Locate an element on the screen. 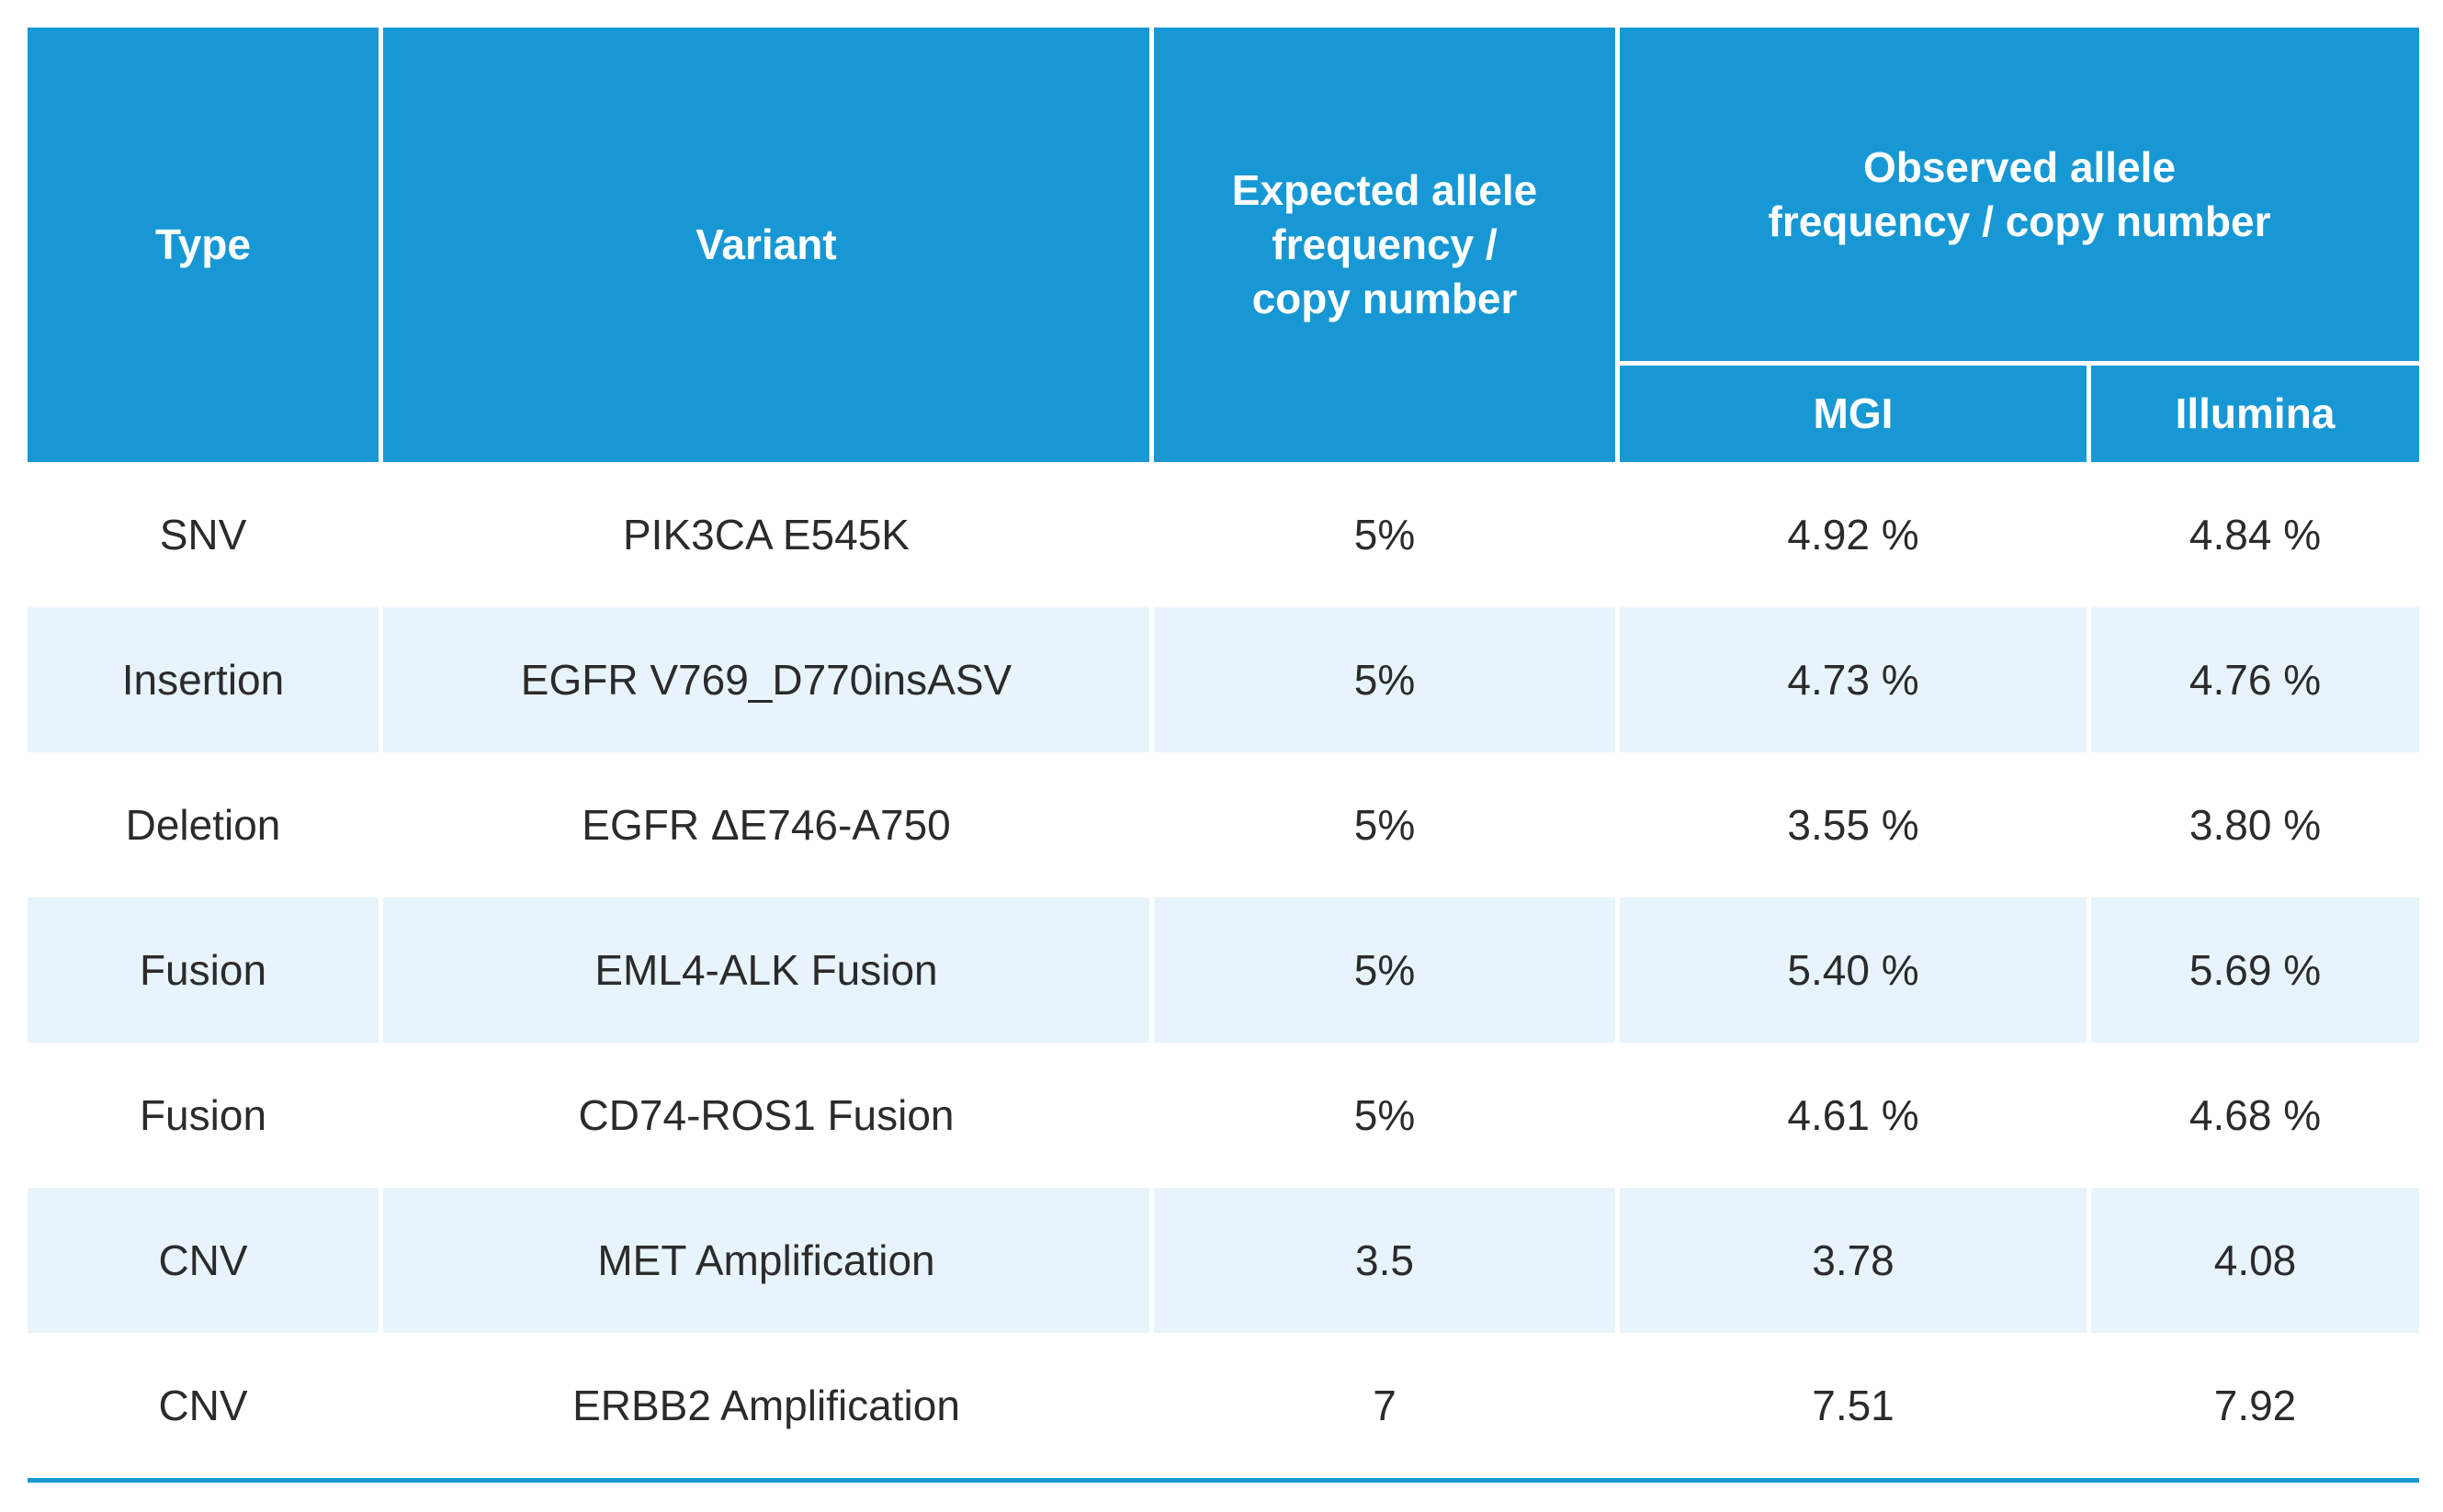 The height and width of the screenshot is (1512, 2443). col-header-observed: Observed allele frequency / copy number is located at coordinates (2020, 197).